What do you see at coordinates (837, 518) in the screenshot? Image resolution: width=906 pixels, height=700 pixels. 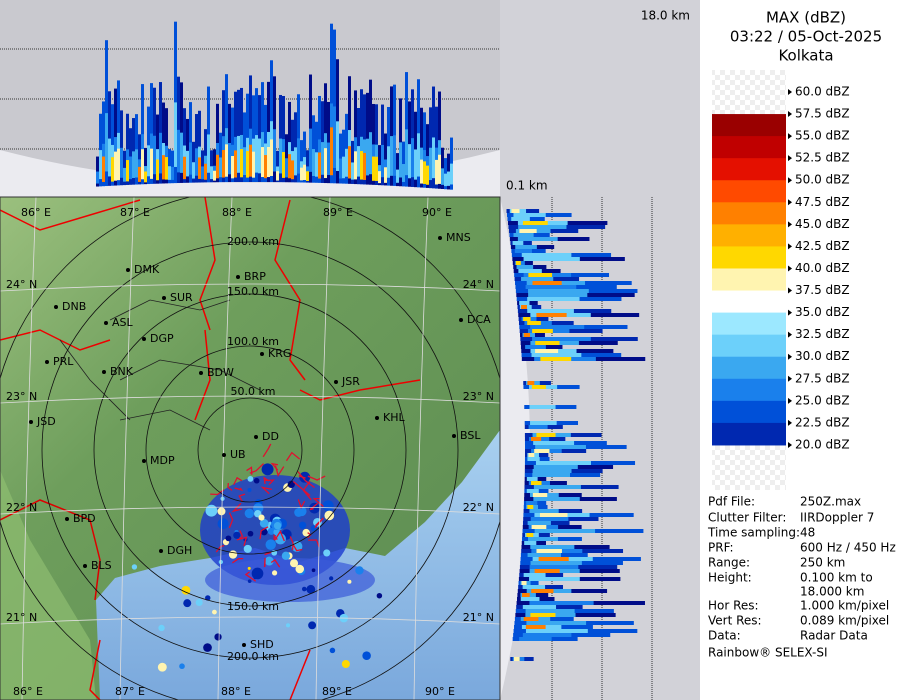 I see `info-value: IIRDoppler 7` at bounding box center [837, 518].